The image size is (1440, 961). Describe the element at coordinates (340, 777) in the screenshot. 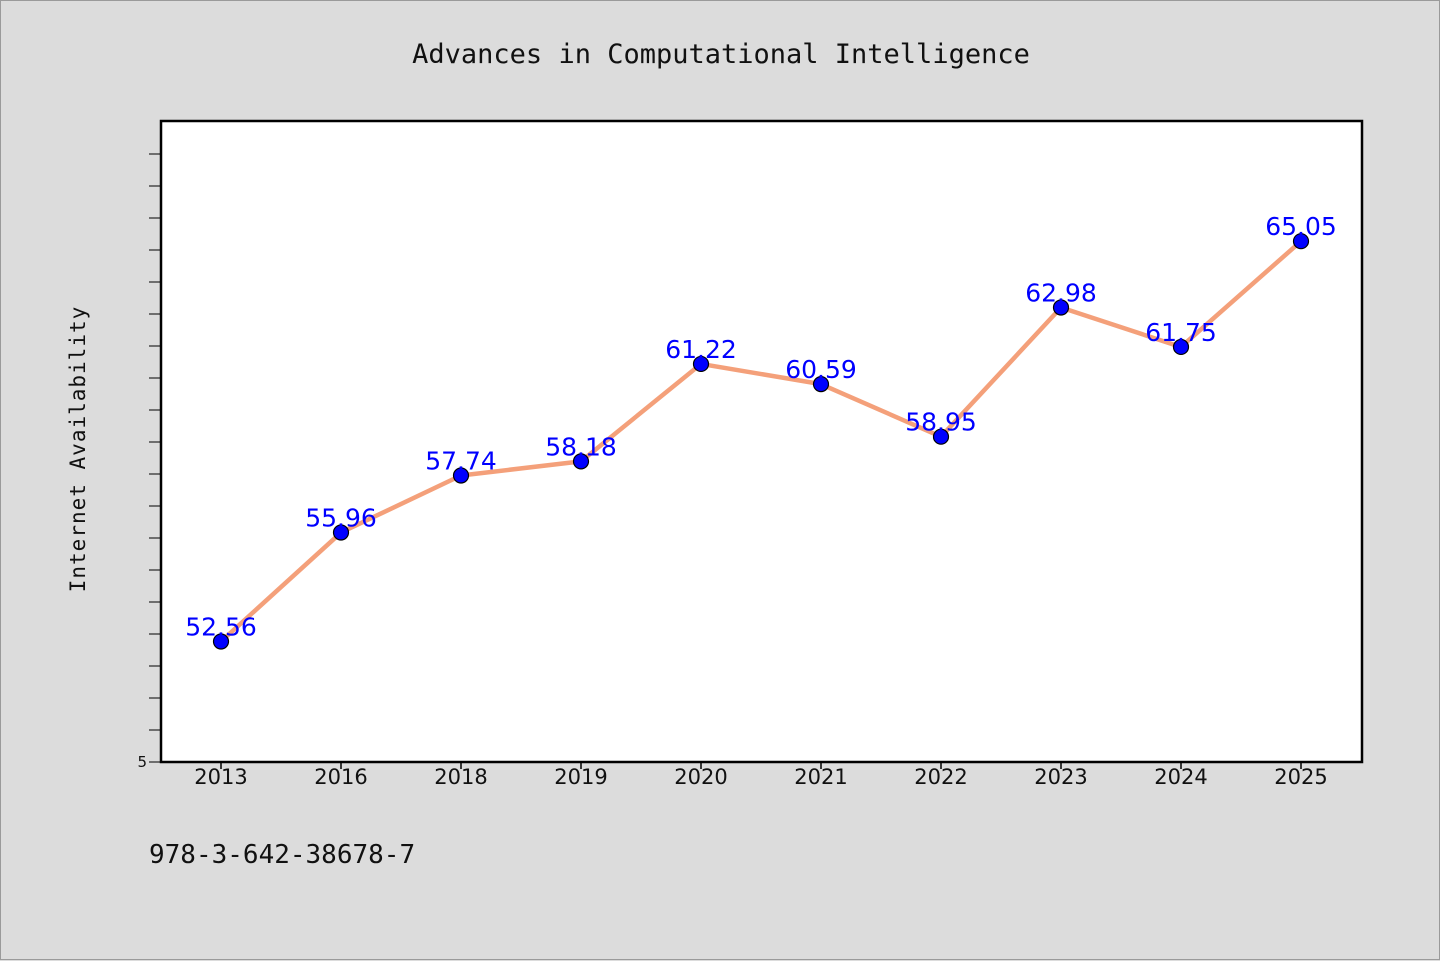

I see `x-tick-label: 2016` at that location.